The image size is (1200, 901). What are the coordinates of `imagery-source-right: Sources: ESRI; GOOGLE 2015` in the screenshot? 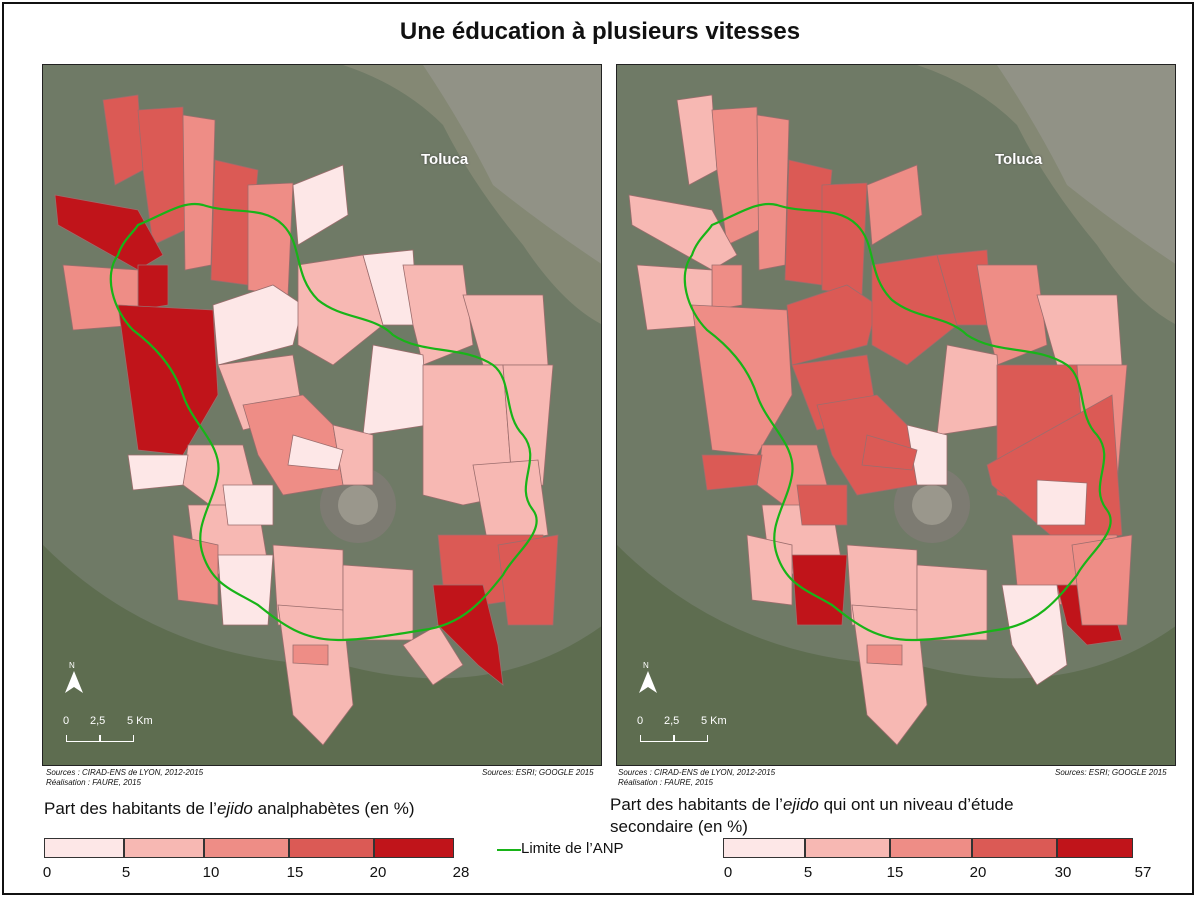 It's located at (1111, 772).